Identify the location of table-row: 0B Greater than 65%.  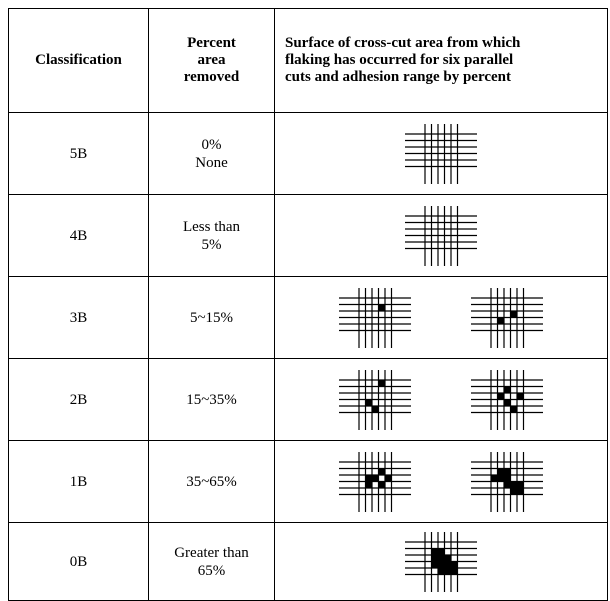
(308, 561).